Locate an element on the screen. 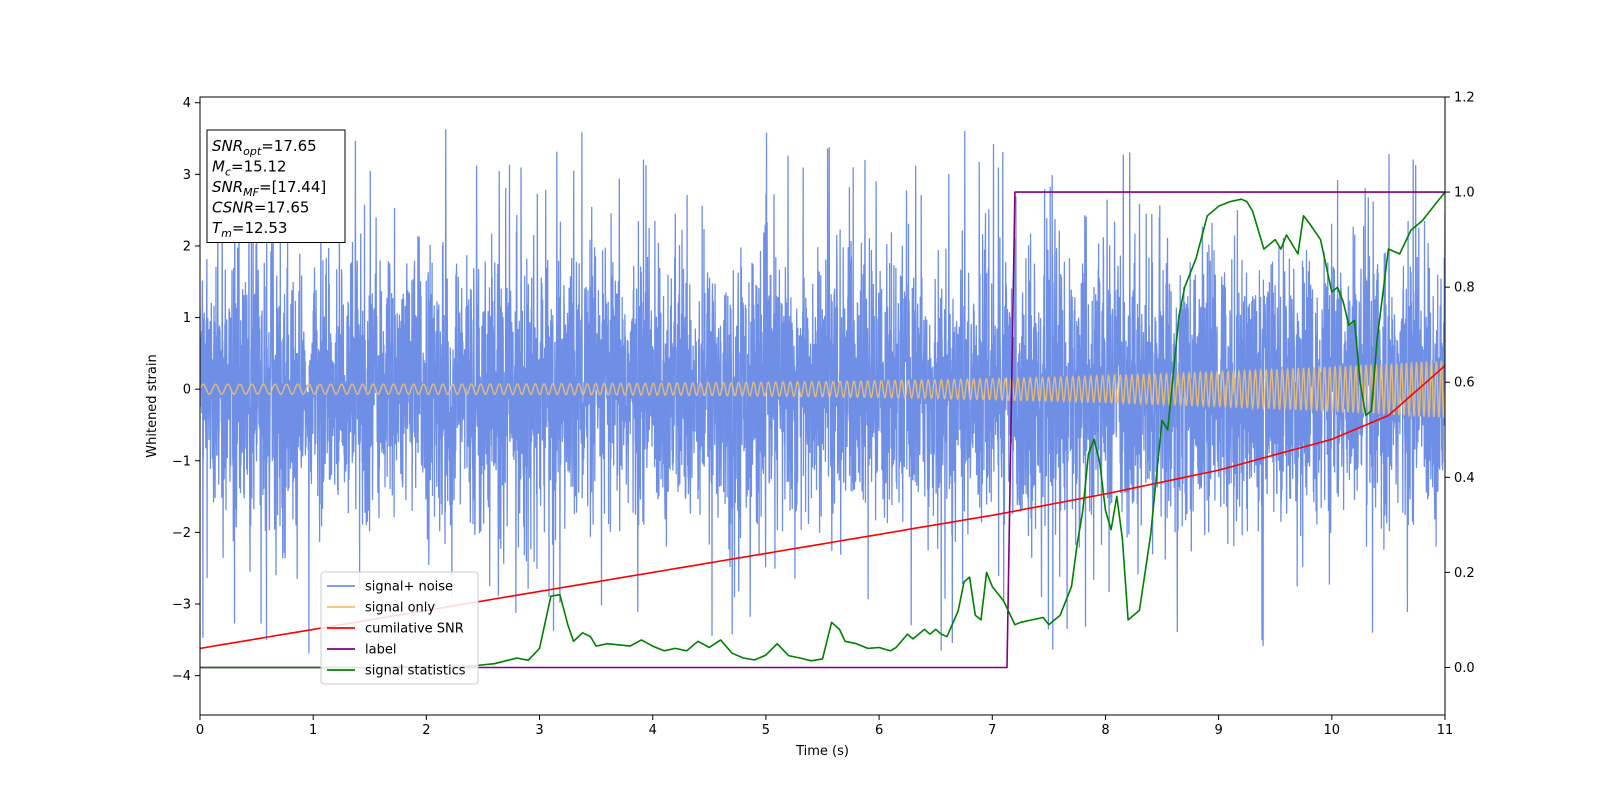  annotation-line: CSNR=17.65 is located at coordinates (260, 208).